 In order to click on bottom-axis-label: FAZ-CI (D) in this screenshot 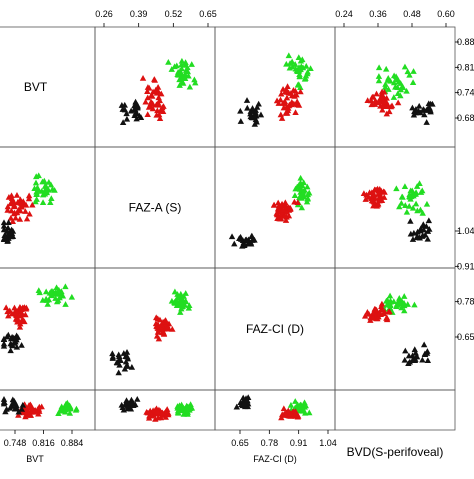, I will do `click(275, 459)`.